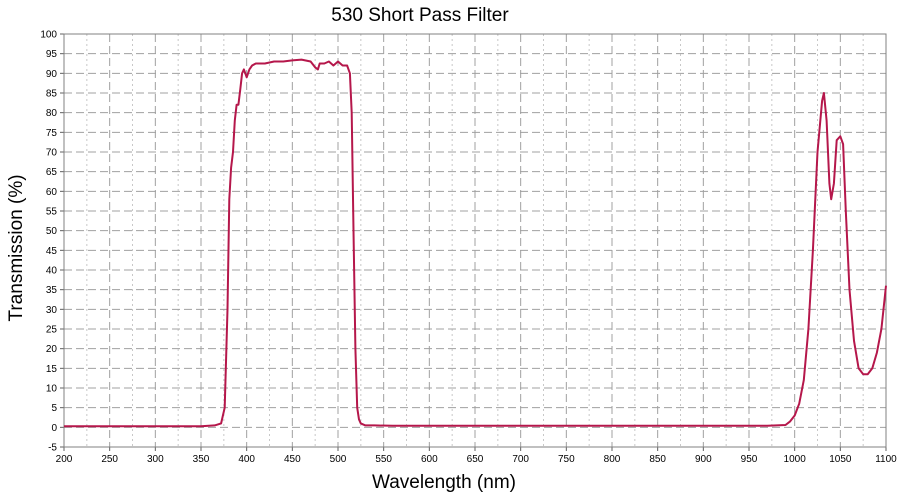  I want to click on y-tick-label: 65, so click(52, 172).